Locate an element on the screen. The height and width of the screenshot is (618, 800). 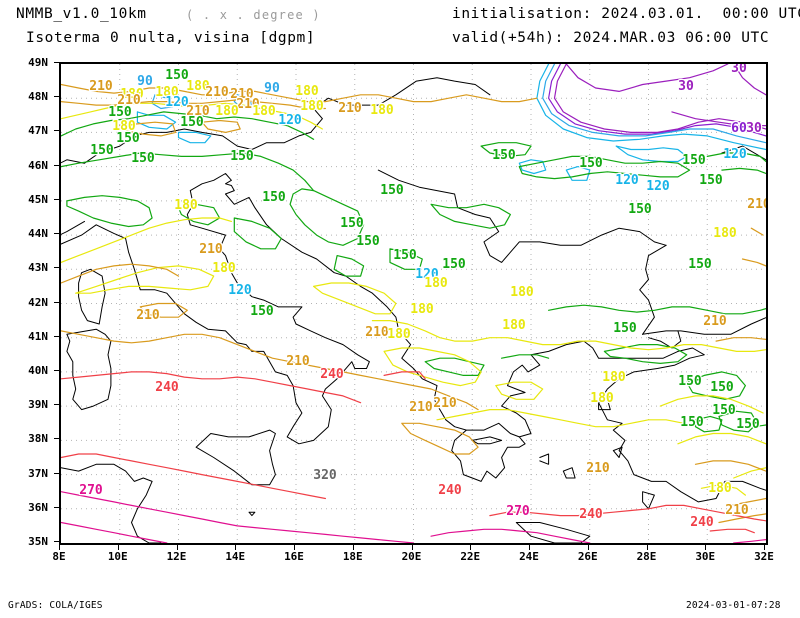
plot-timestamp: 2024-03-01-07:28 is located at coordinates (733, 605).